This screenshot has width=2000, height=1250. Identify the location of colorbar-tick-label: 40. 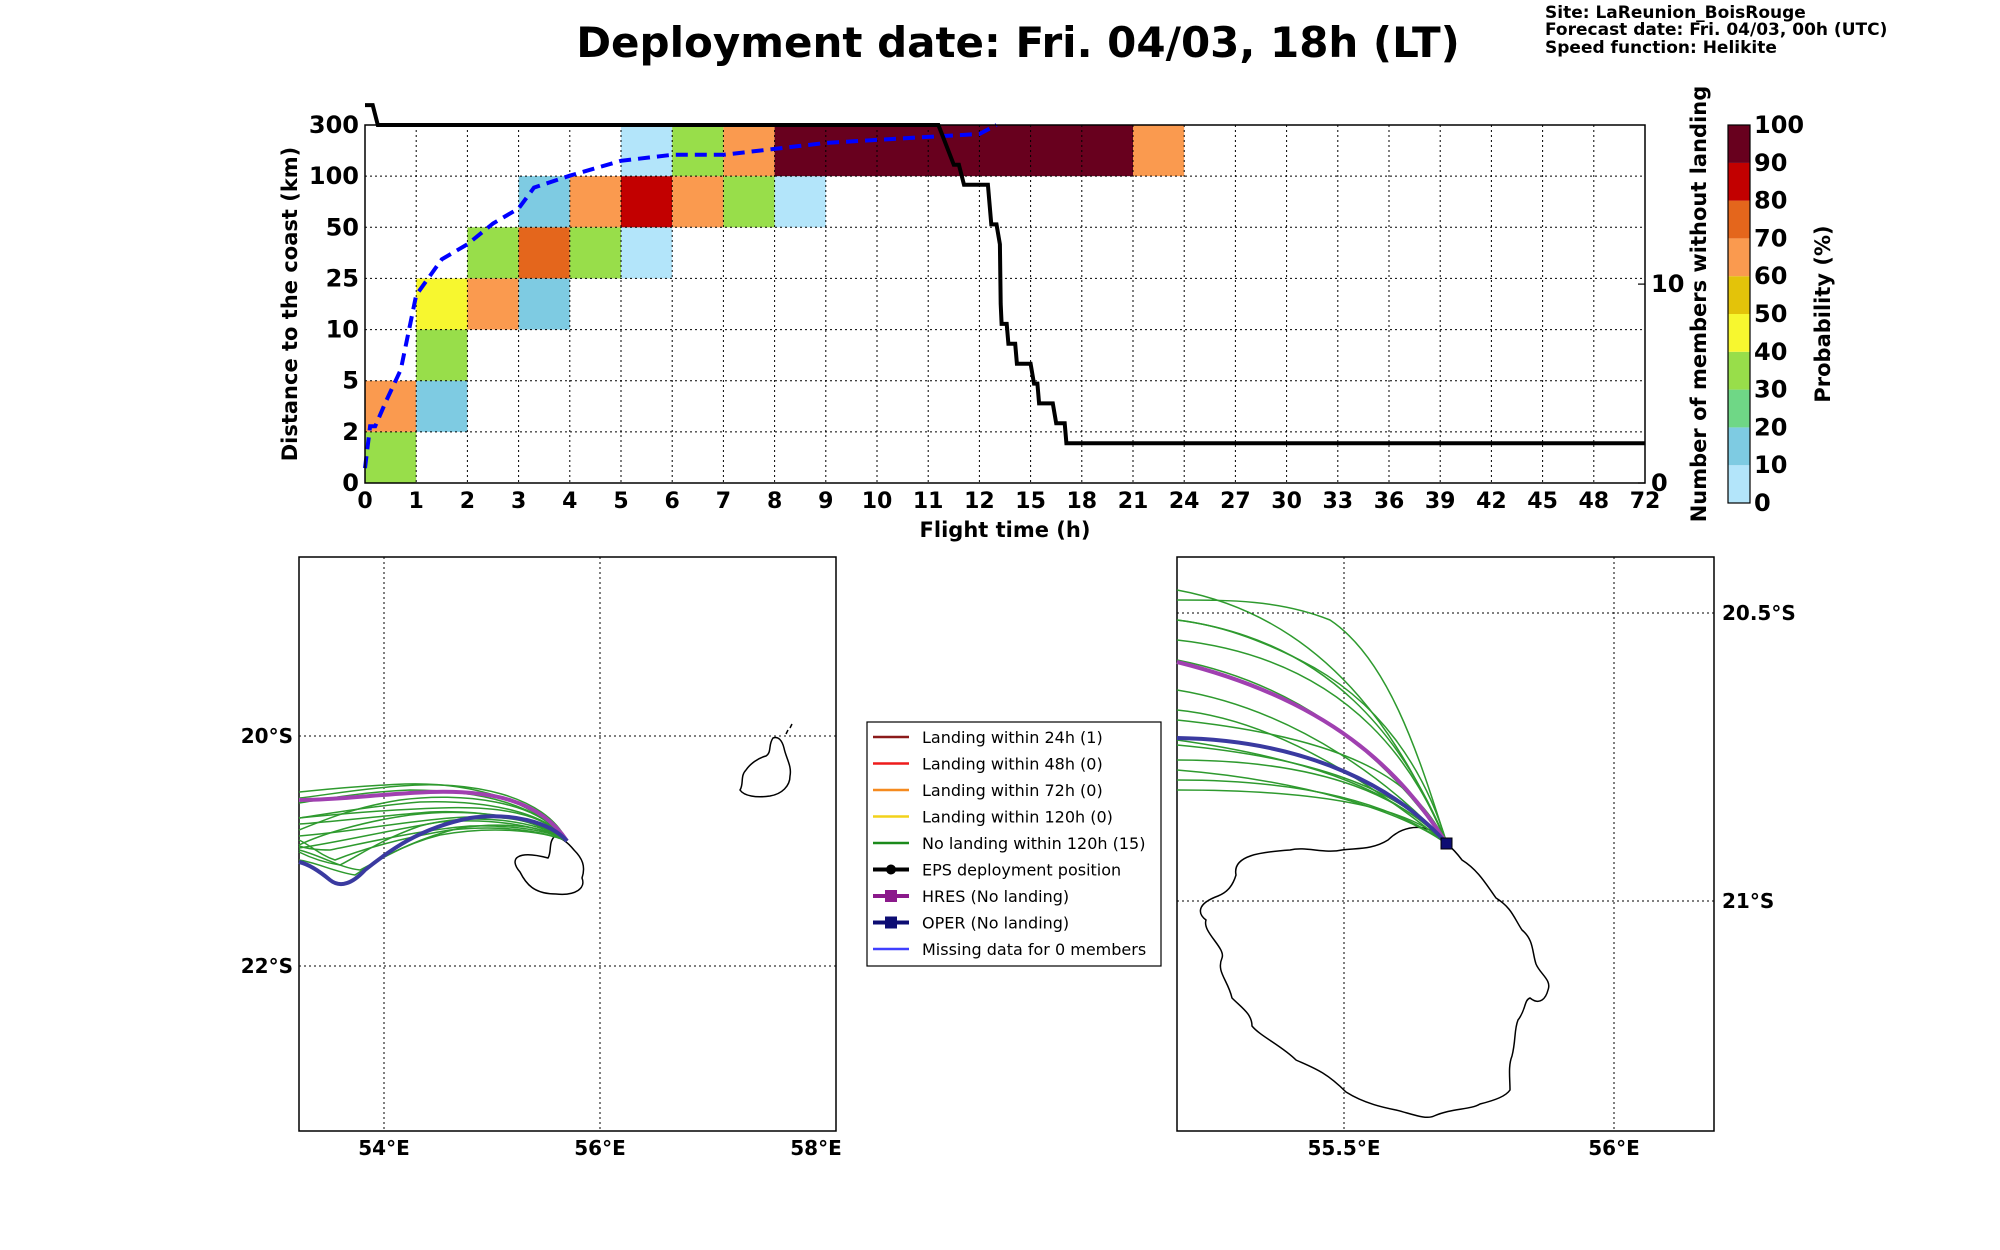
(1770, 352).